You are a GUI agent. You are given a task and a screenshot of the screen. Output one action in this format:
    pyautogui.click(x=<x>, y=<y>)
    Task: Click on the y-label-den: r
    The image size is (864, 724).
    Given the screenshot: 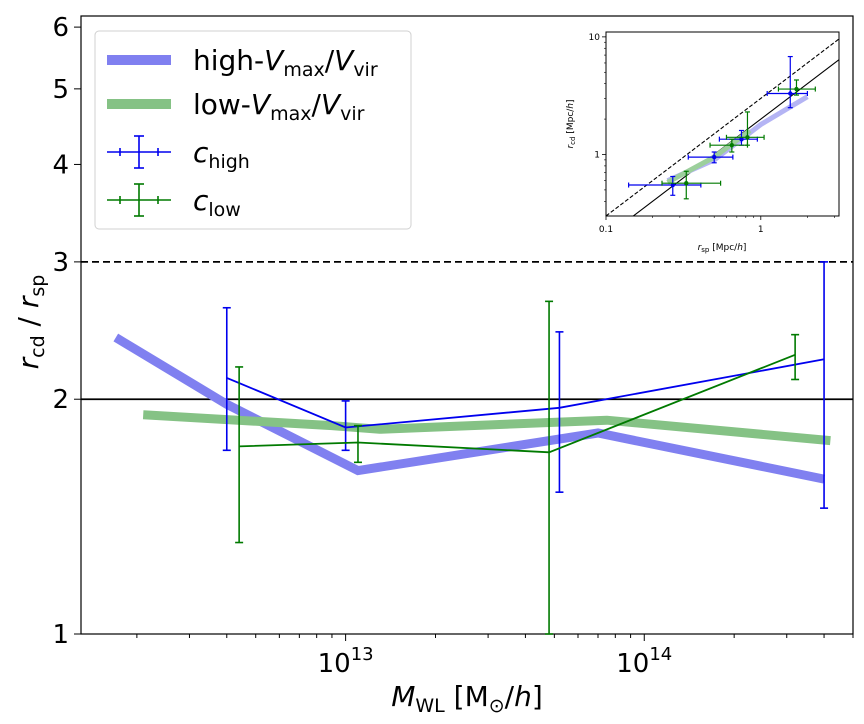 What is the action you would take?
    pyautogui.click(x=28, y=301)
    